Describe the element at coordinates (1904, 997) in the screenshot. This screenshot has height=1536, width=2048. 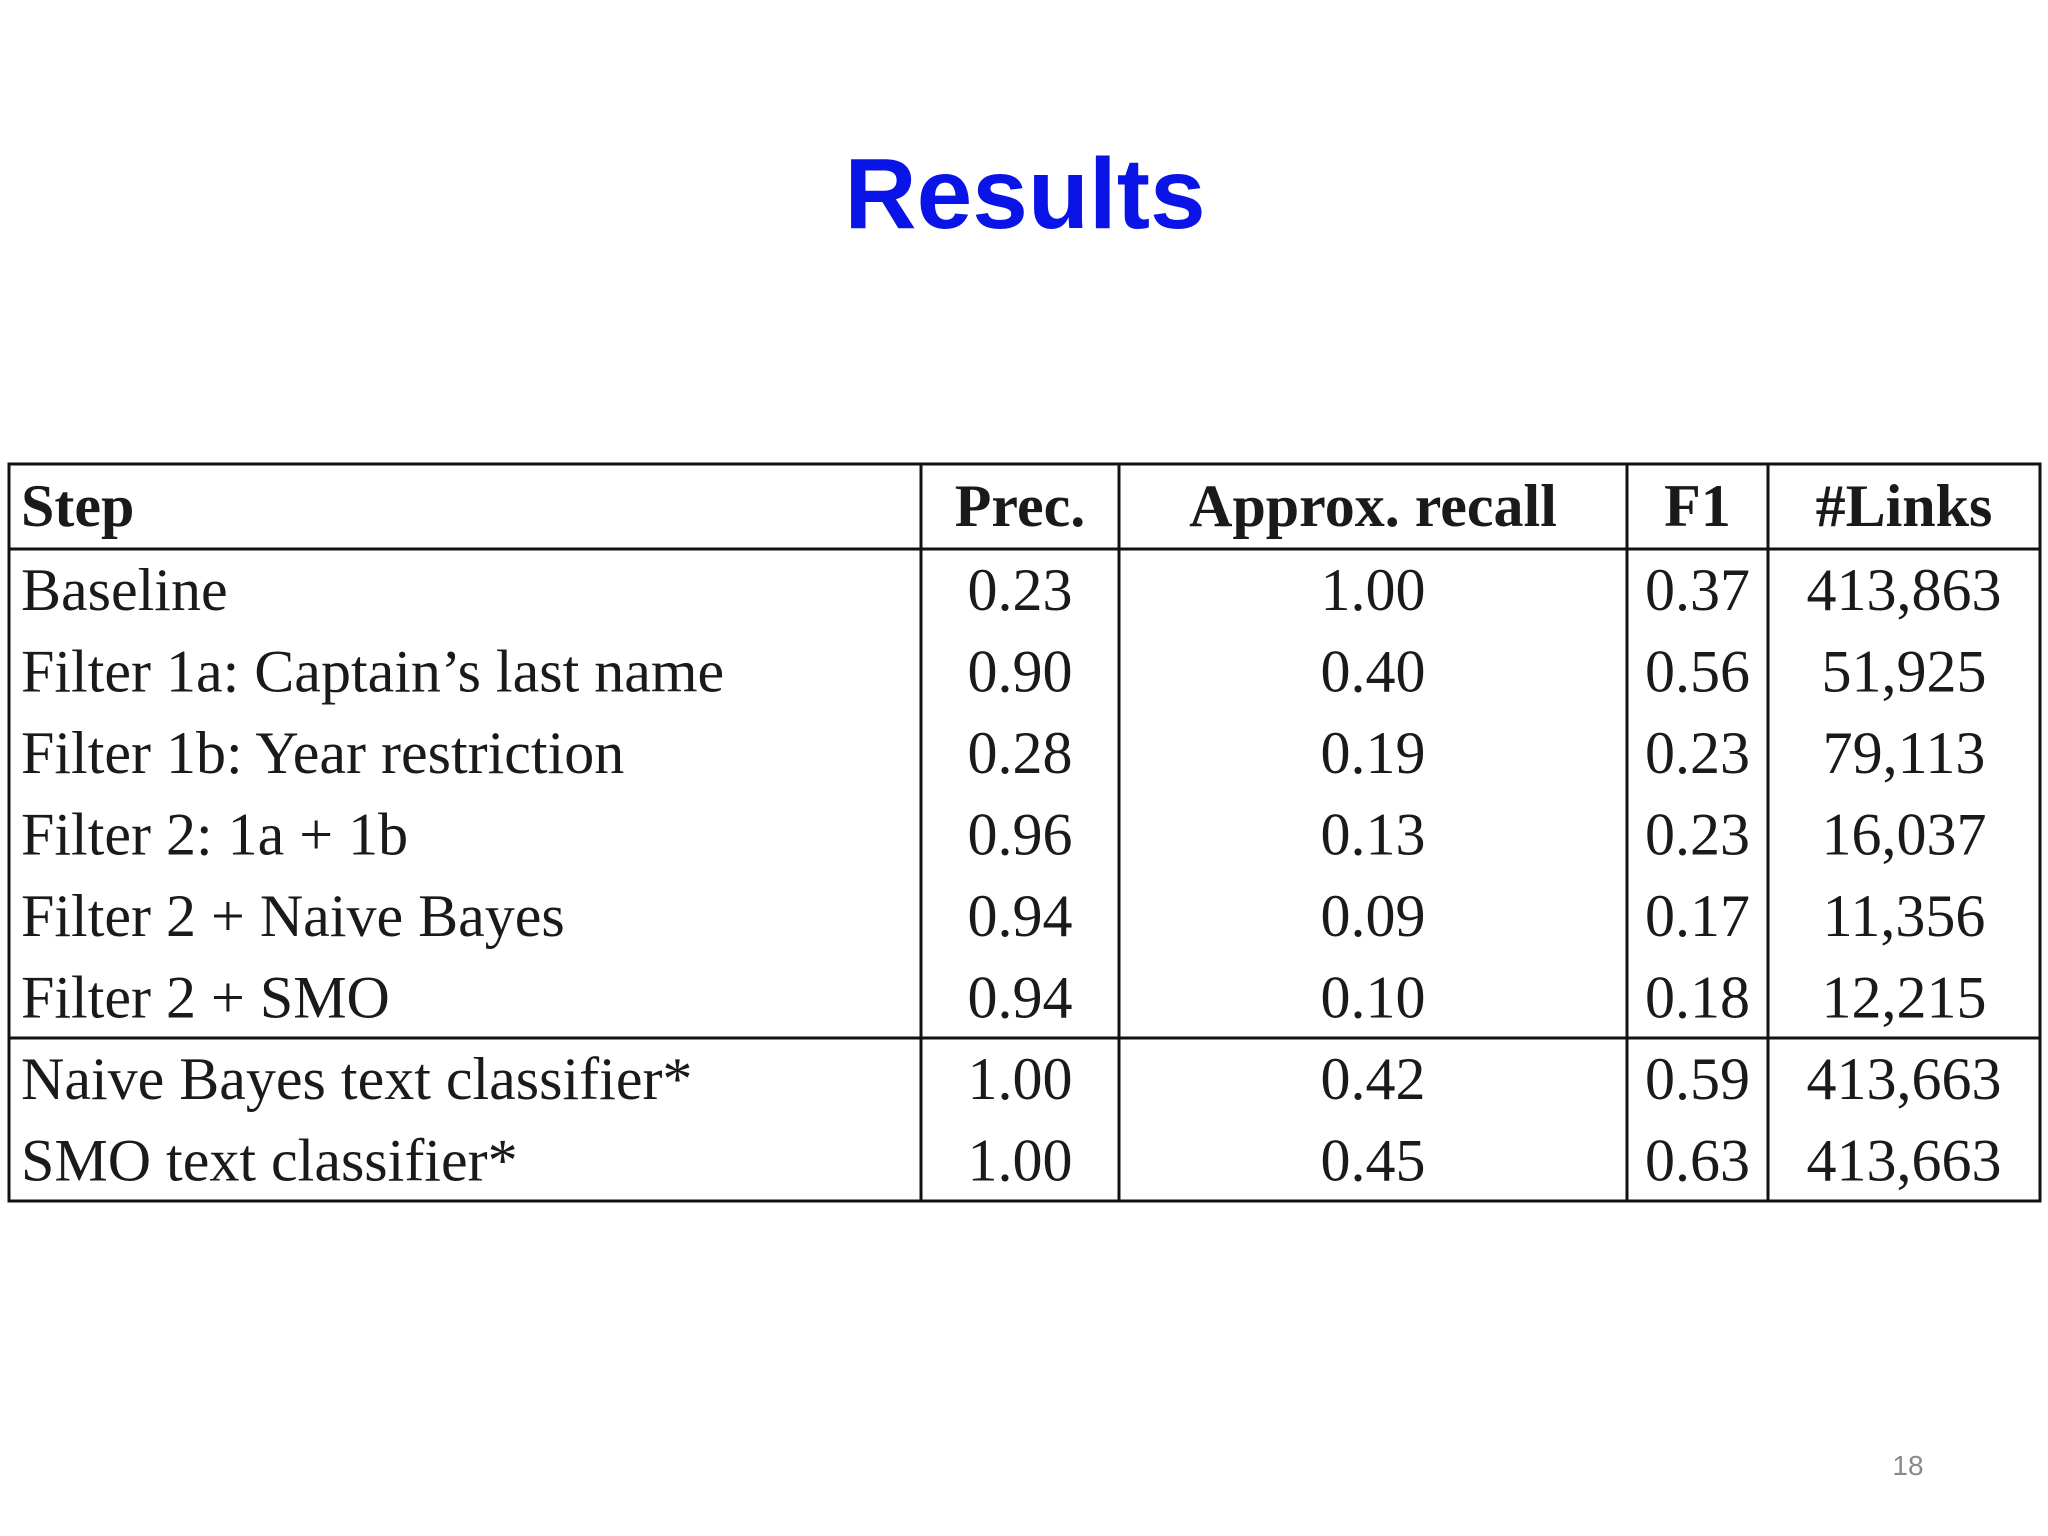
I see `table-cell: 12,215` at that location.